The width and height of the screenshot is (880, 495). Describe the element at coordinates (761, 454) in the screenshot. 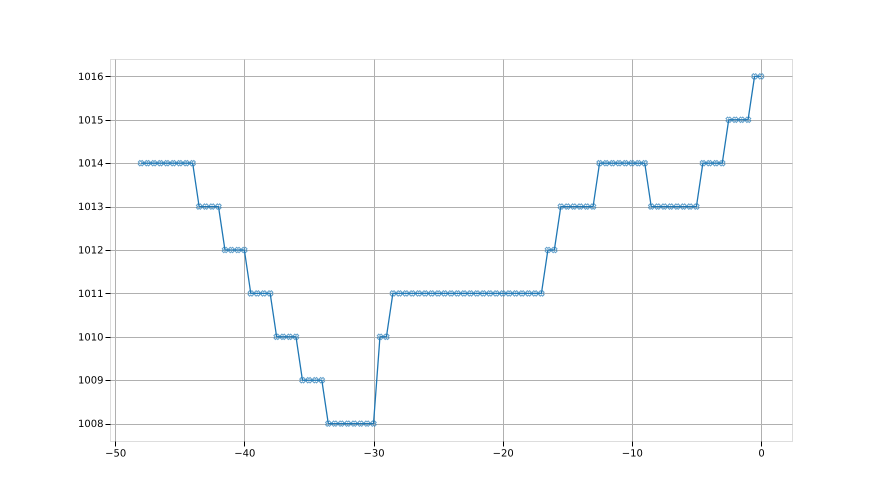

I see `x-tick-label: 0` at that location.